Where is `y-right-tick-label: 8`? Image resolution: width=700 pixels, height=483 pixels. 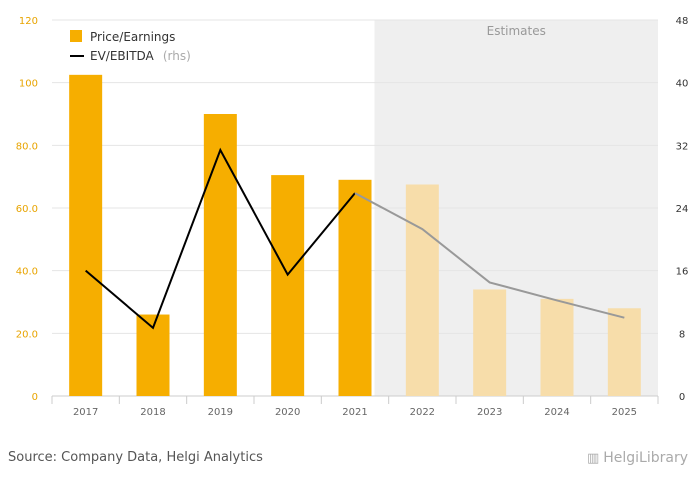 y-right-tick-label: 8 is located at coordinates (682, 334).